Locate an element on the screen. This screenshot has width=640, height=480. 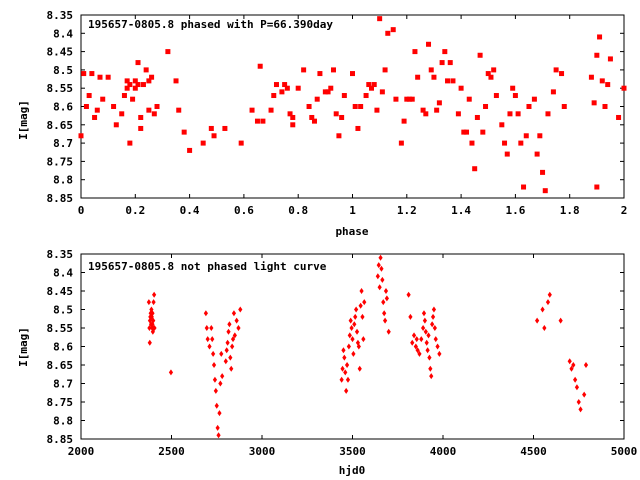
x-tick-label: 4500 is located at coordinates (533, 451).